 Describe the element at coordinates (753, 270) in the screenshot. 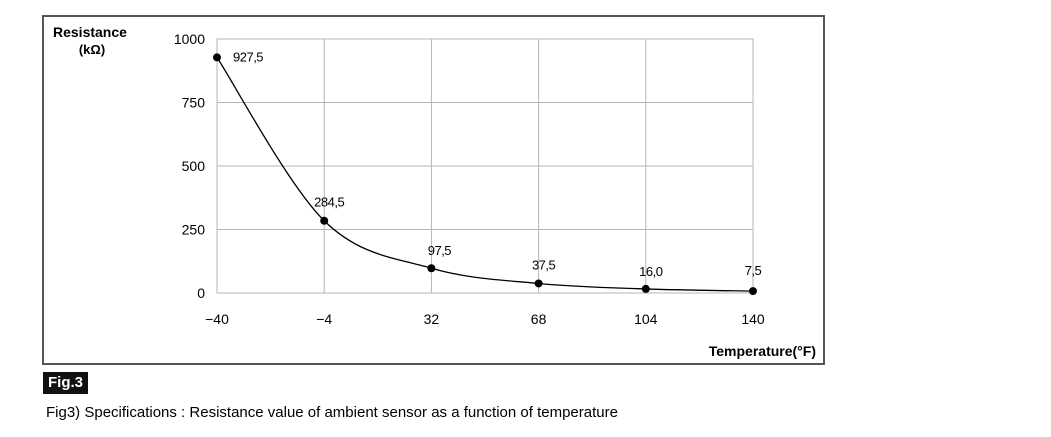

I see `data-label: 7,5` at that location.